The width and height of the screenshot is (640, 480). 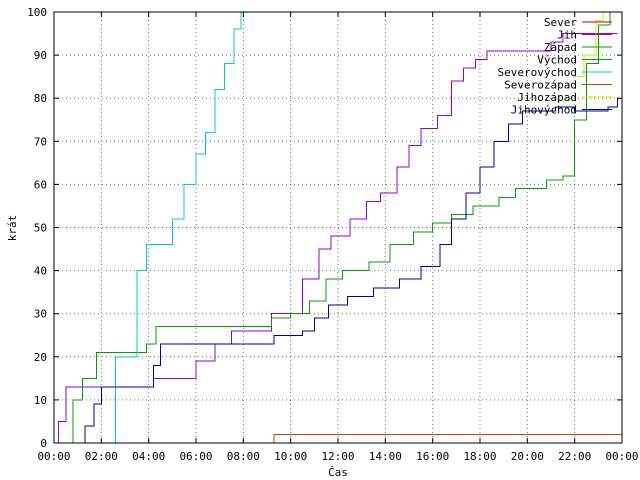 What do you see at coordinates (40, 228) in the screenshot?
I see `y-tick-label: 50` at bounding box center [40, 228].